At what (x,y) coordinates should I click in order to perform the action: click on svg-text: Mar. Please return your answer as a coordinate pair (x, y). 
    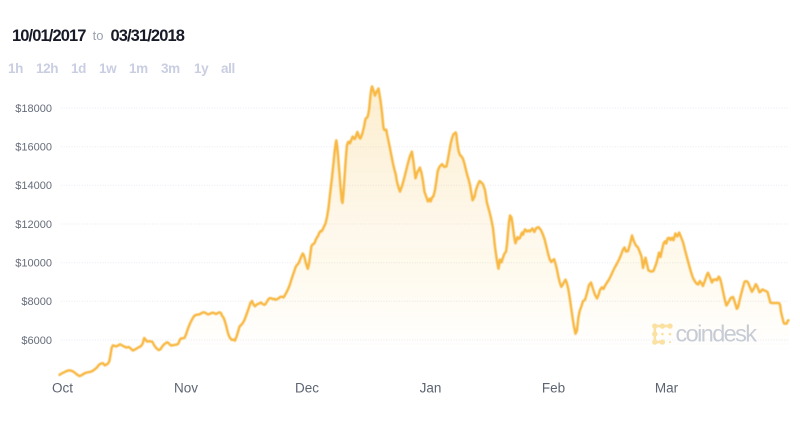
    Looking at the image, I should click on (667, 388).